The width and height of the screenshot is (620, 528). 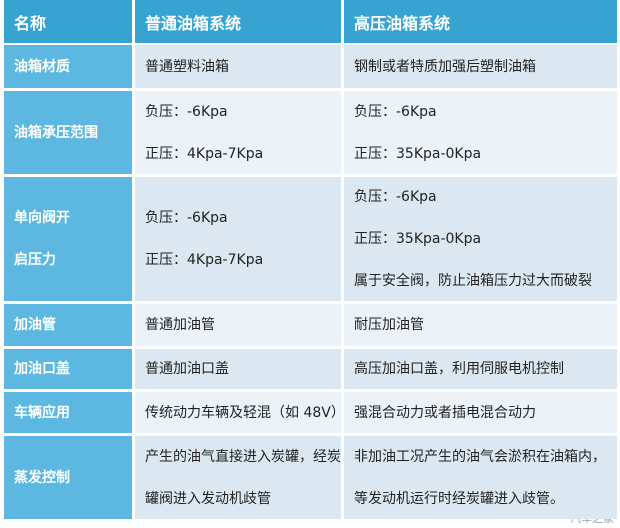 I want to click on header-text: 高压油箱系统, so click(x=402, y=23).